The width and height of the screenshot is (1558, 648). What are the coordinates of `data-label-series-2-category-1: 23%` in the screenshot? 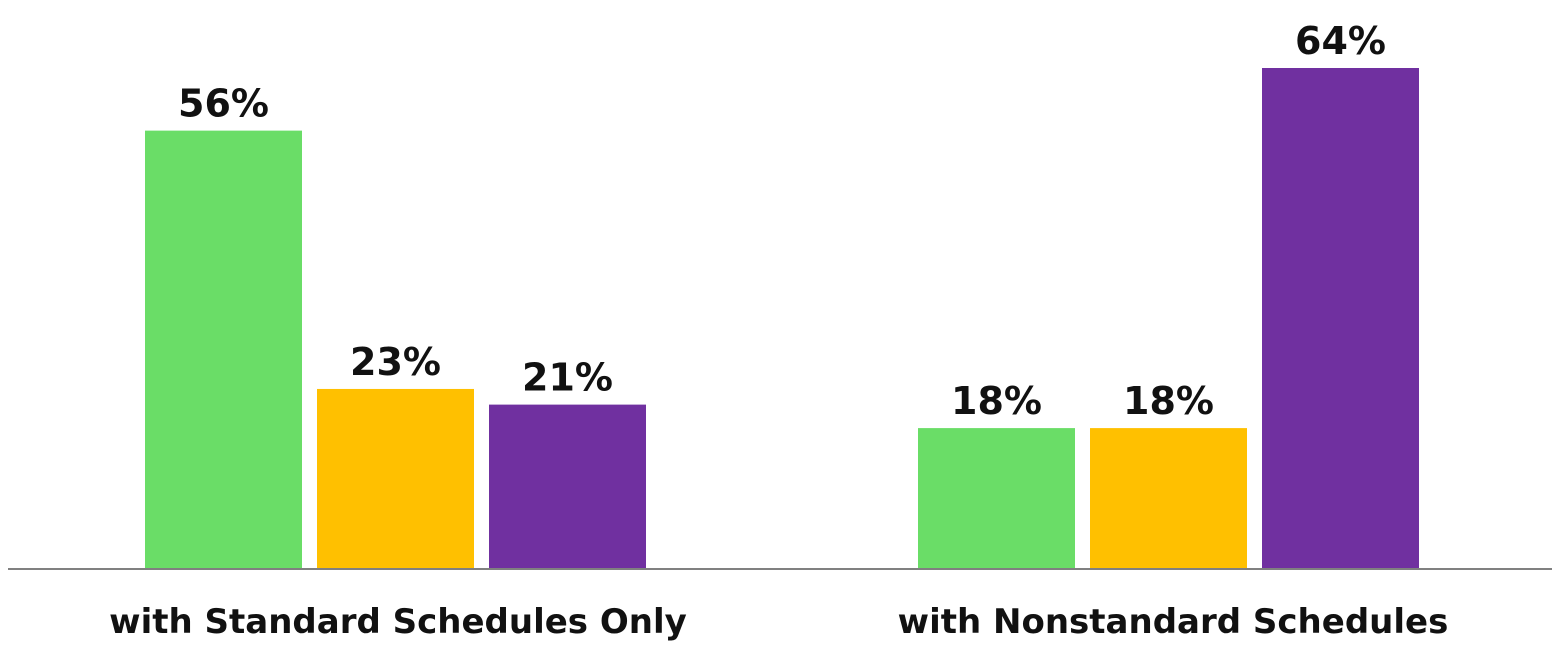 It's located at (395, 362).